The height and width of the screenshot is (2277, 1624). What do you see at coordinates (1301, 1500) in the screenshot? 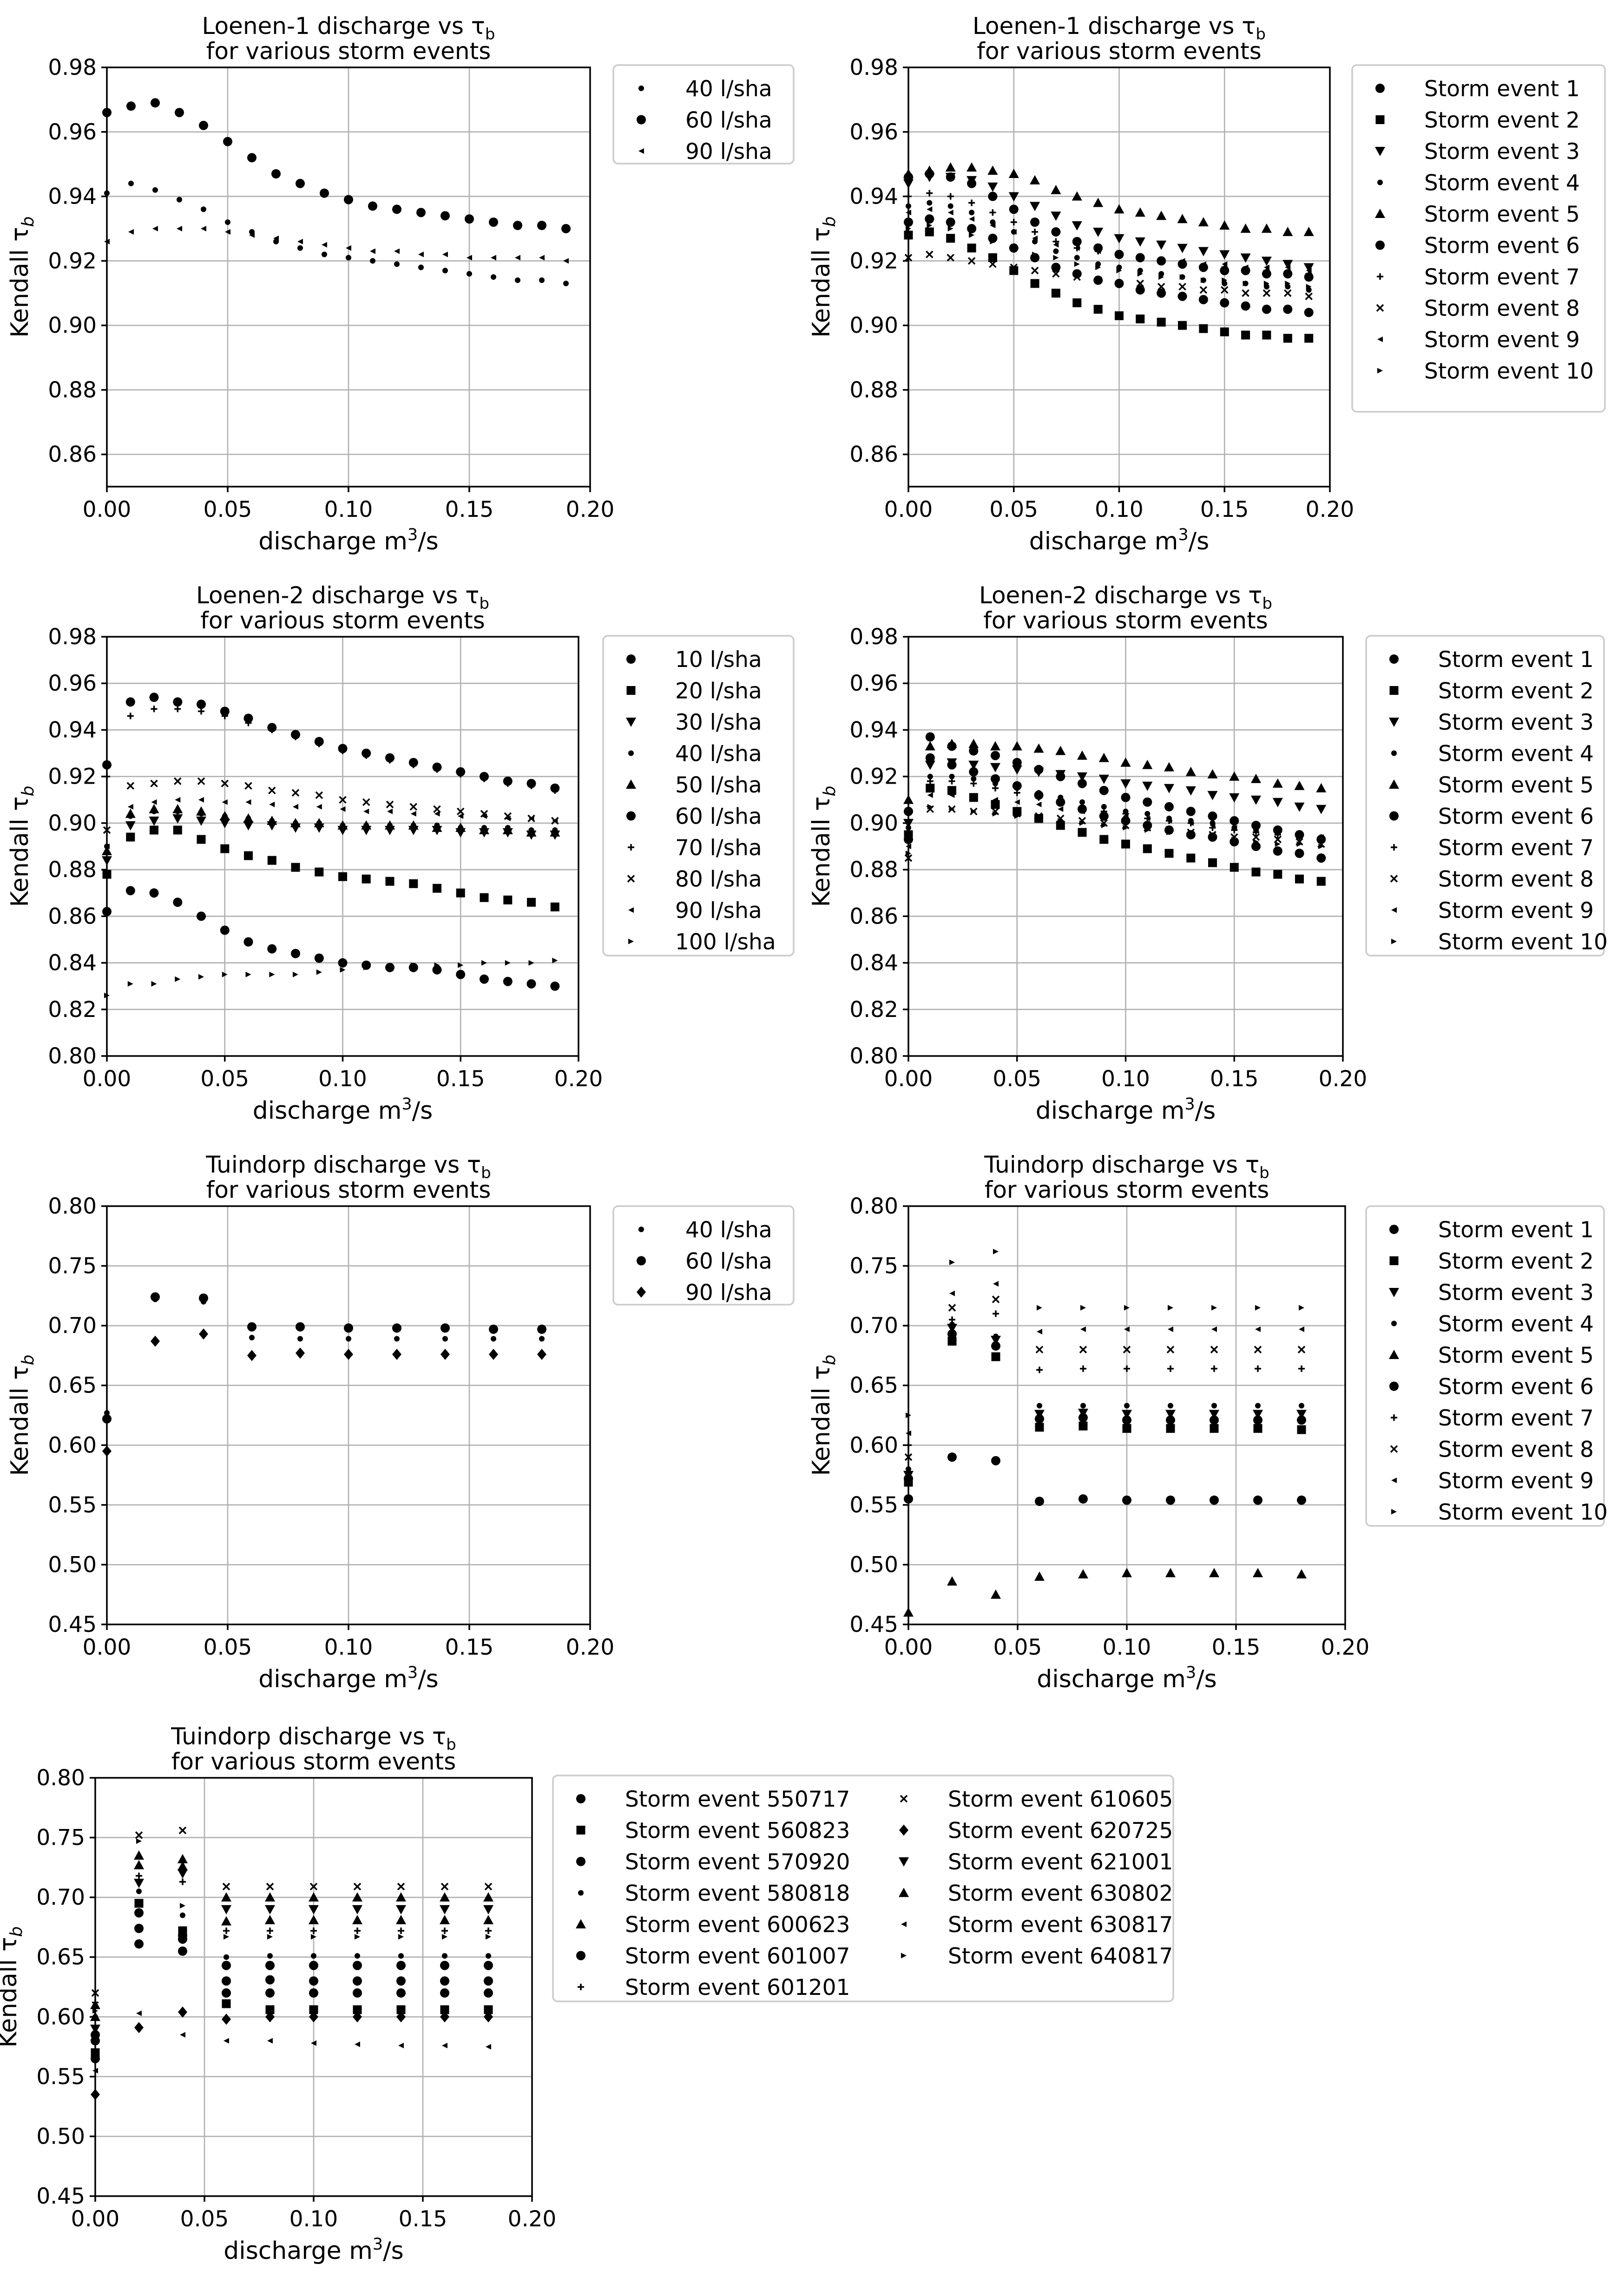
I see `data-point-s6-p10` at bounding box center [1301, 1500].